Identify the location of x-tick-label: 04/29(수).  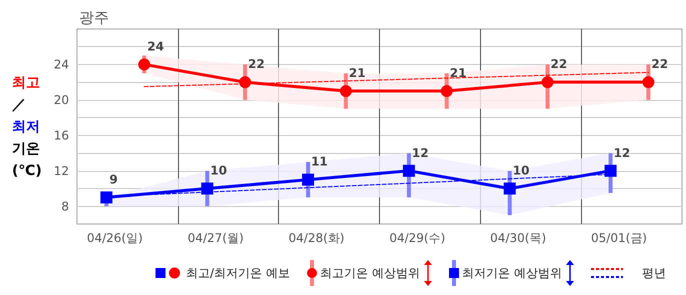
(417, 238).